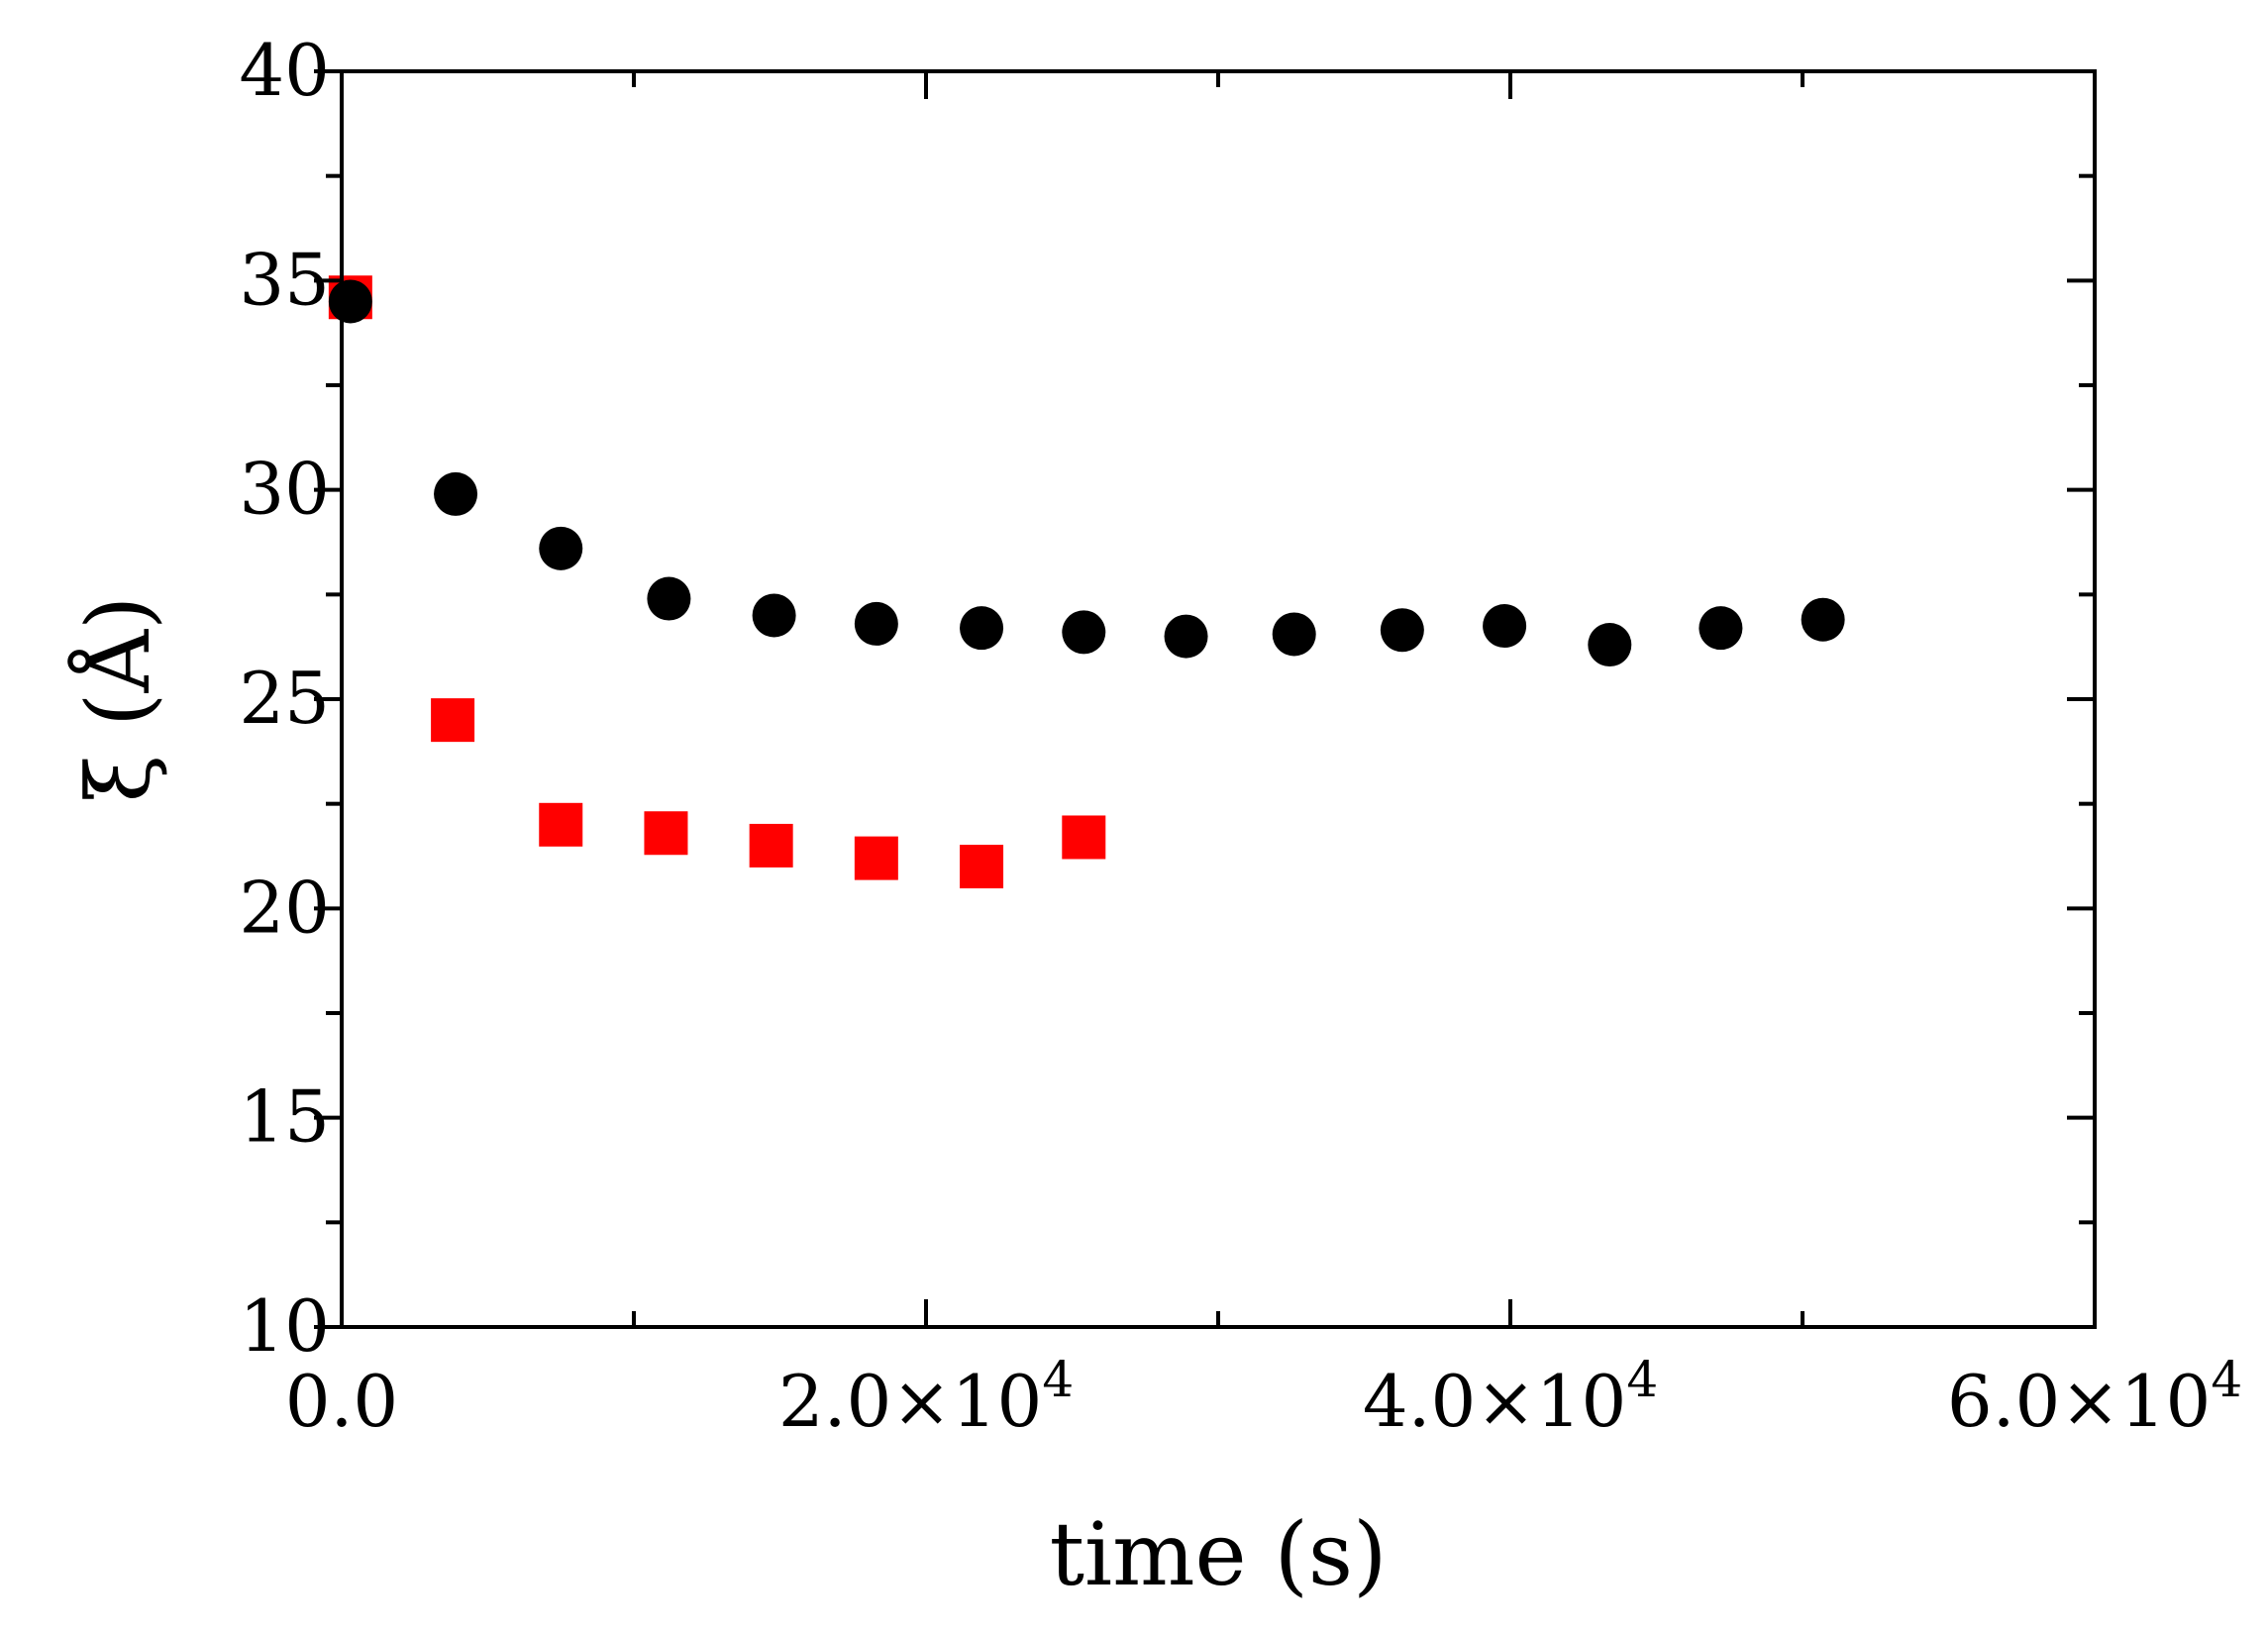 The width and height of the screenshot is (2268, 1634). Describe the element at coordinates (342, 1402) in the screenshot. I see `x-tick-label: 0.0` at that location.